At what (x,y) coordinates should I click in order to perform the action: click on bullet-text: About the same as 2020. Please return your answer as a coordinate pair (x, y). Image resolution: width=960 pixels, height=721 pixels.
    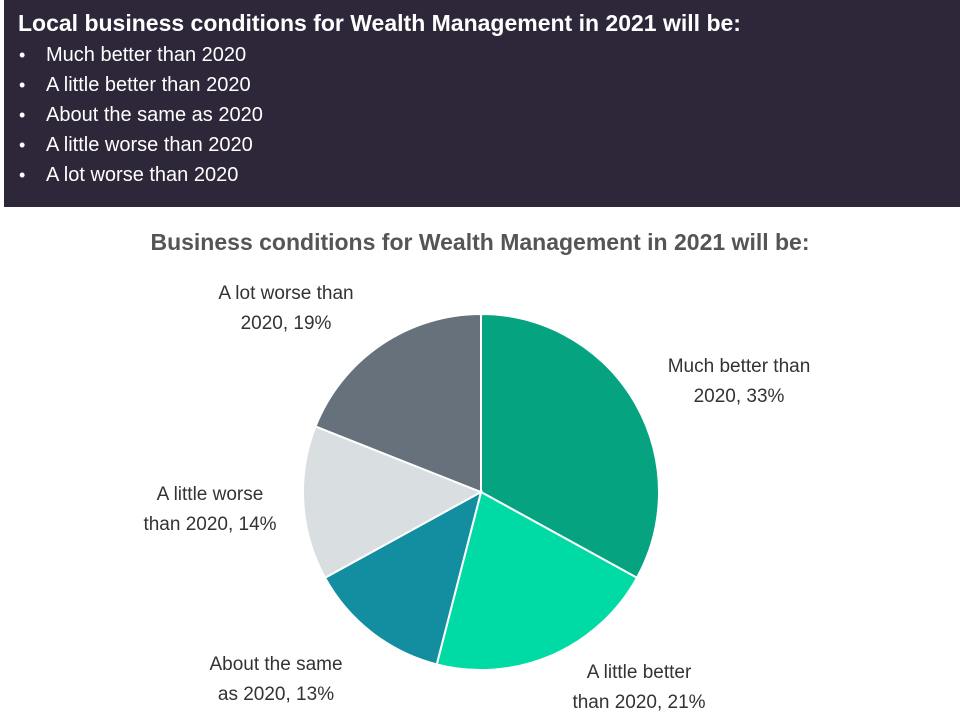
    Looking at the image, I should click on (154, 115).